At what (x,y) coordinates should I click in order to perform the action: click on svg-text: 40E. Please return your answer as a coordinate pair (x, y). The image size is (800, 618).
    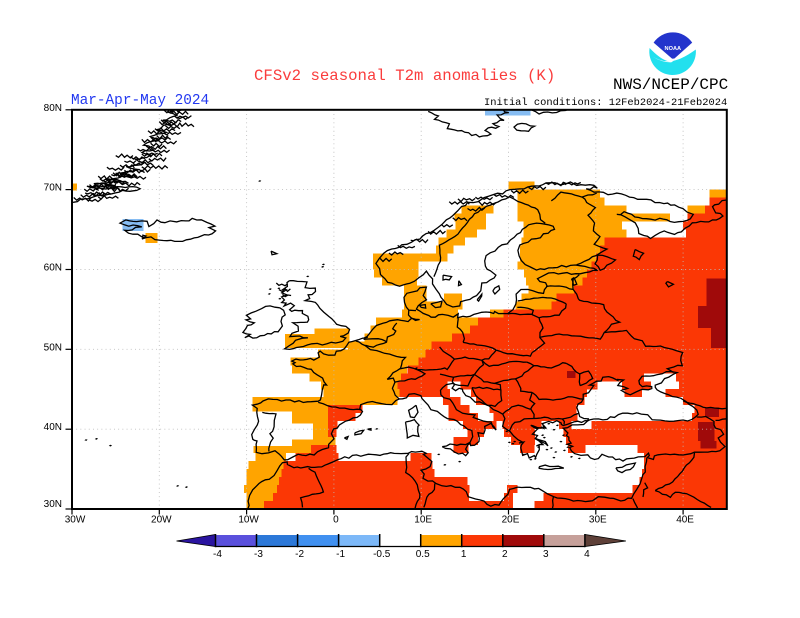
    Looking at the image, I should click on (685, 520).